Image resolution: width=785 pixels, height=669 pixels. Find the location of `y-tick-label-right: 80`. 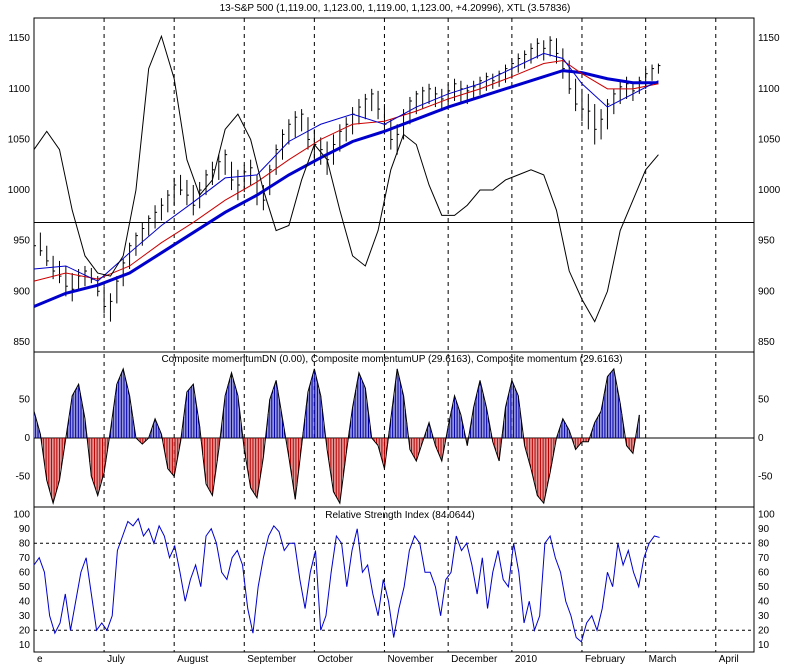

y-tick-label-right: 80 is located at coordinates (764, 543).